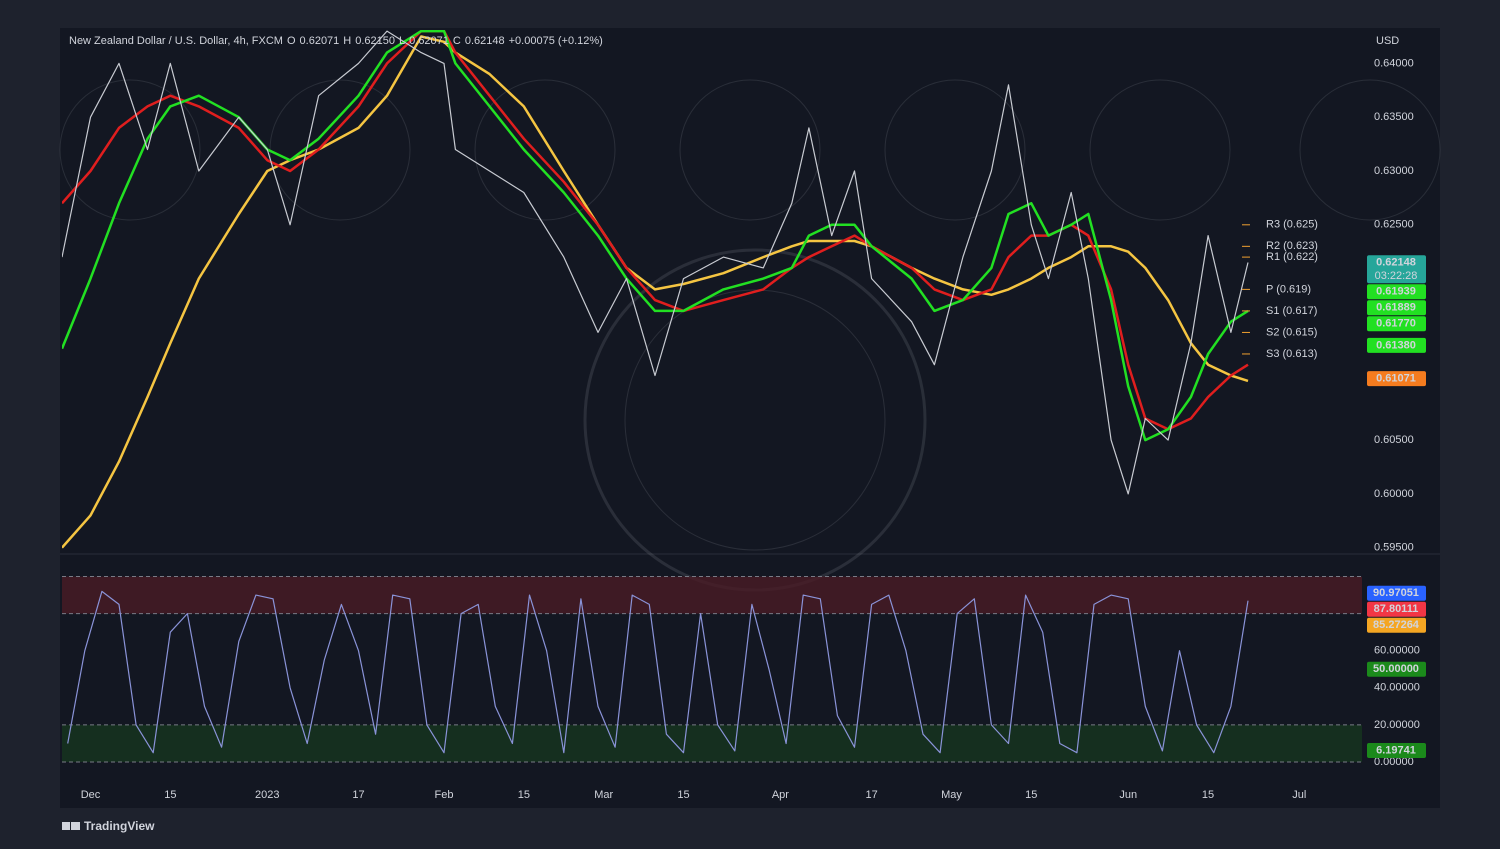 The image size is (1500, 849). Describe the element at coordinates (1291, 332) in the screenshot. I see `pivot-label: S2 (0.615)` at that location.